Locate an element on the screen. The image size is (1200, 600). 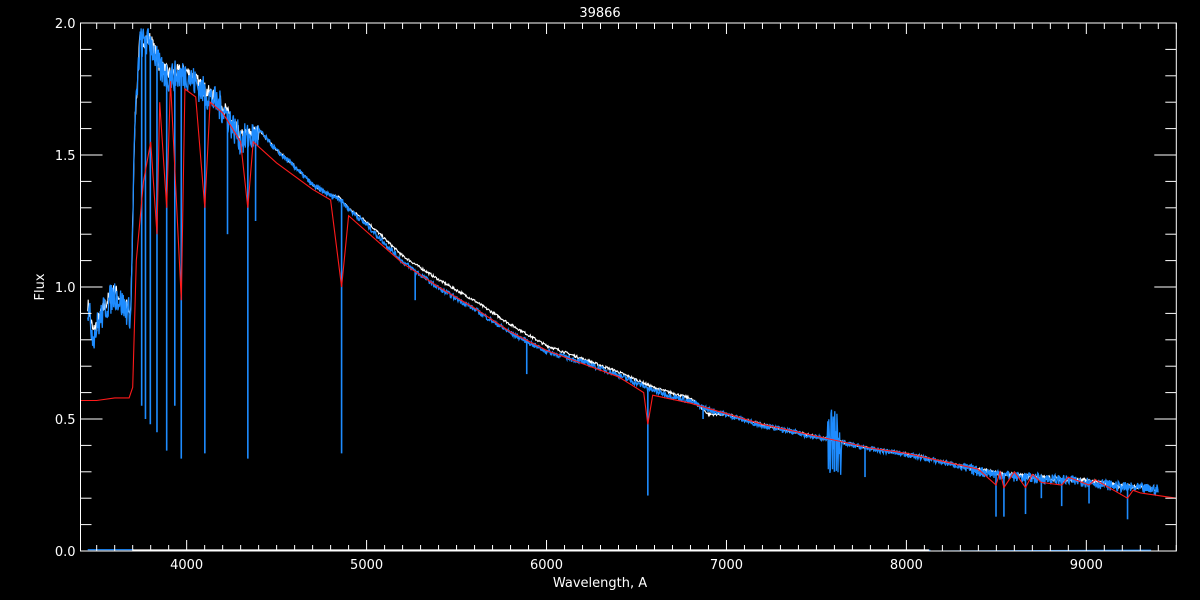
x-axis-label: Wavelength, A is located at coordinates (600, 583).